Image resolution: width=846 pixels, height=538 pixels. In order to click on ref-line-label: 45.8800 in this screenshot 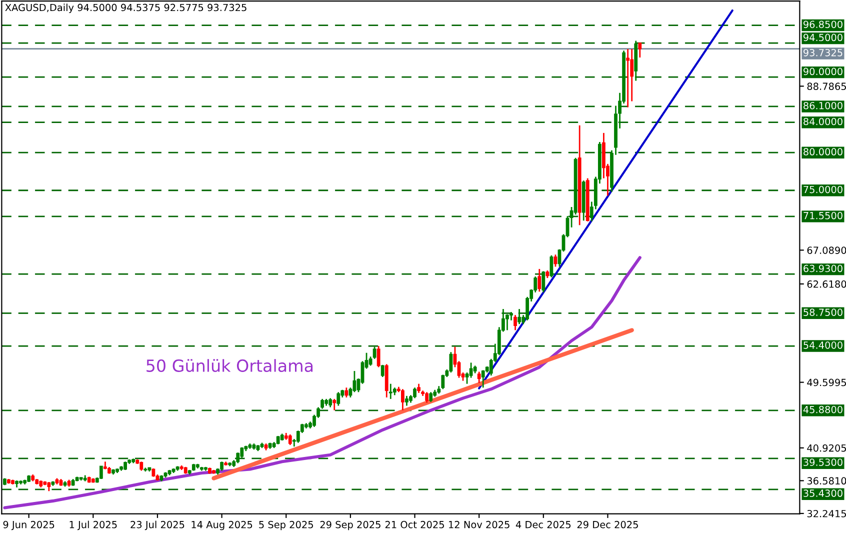, I will do `click(822, 410)`.